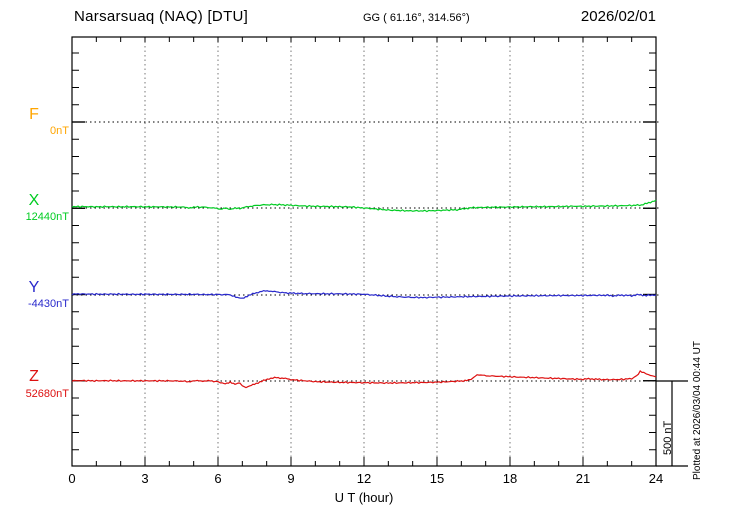 The width and height of the screenshot is (730, 520). What do you see at coordinates (72, 478) in the screenshot?
I see `x-tick-0: 0` at bounding box center [72, 478].